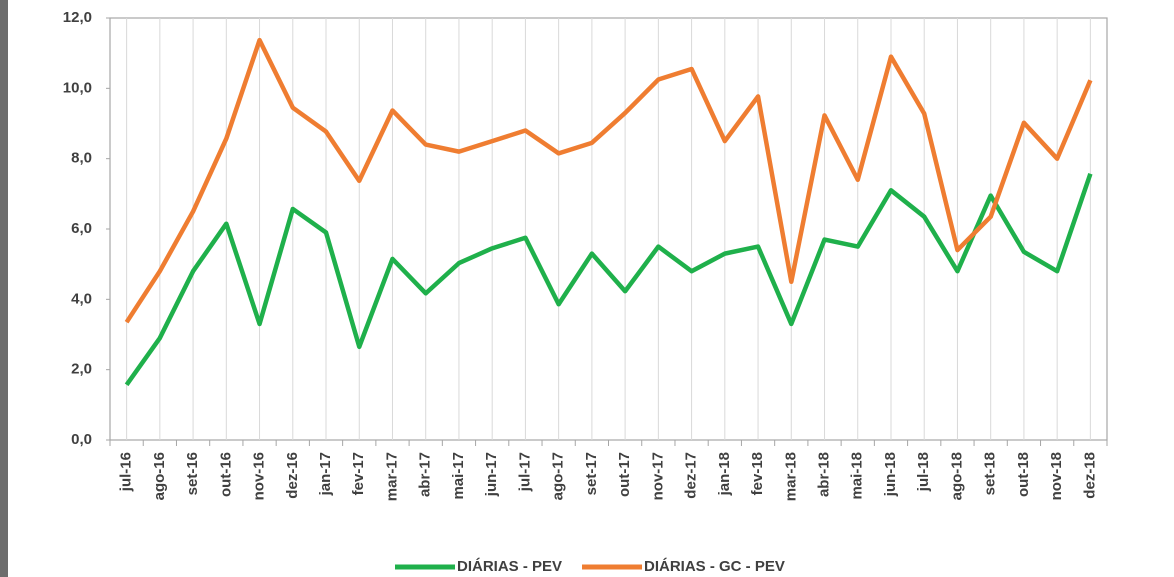 This screenshot has width=1174, height=577. What do you see at coordinates (956, 476) in the screenshot?
I see `x-tick-label: ago-18` at bounding box center [956, 476].